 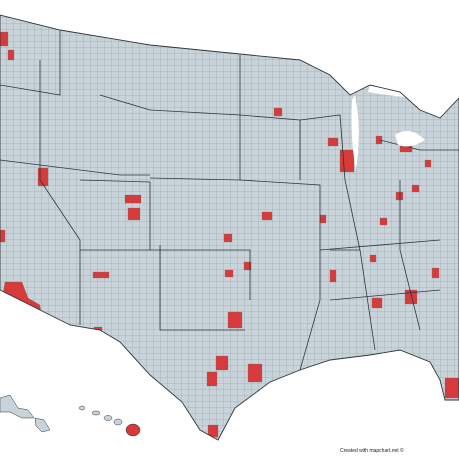 I want to click on lake-huron, so click(x=410, y=139).